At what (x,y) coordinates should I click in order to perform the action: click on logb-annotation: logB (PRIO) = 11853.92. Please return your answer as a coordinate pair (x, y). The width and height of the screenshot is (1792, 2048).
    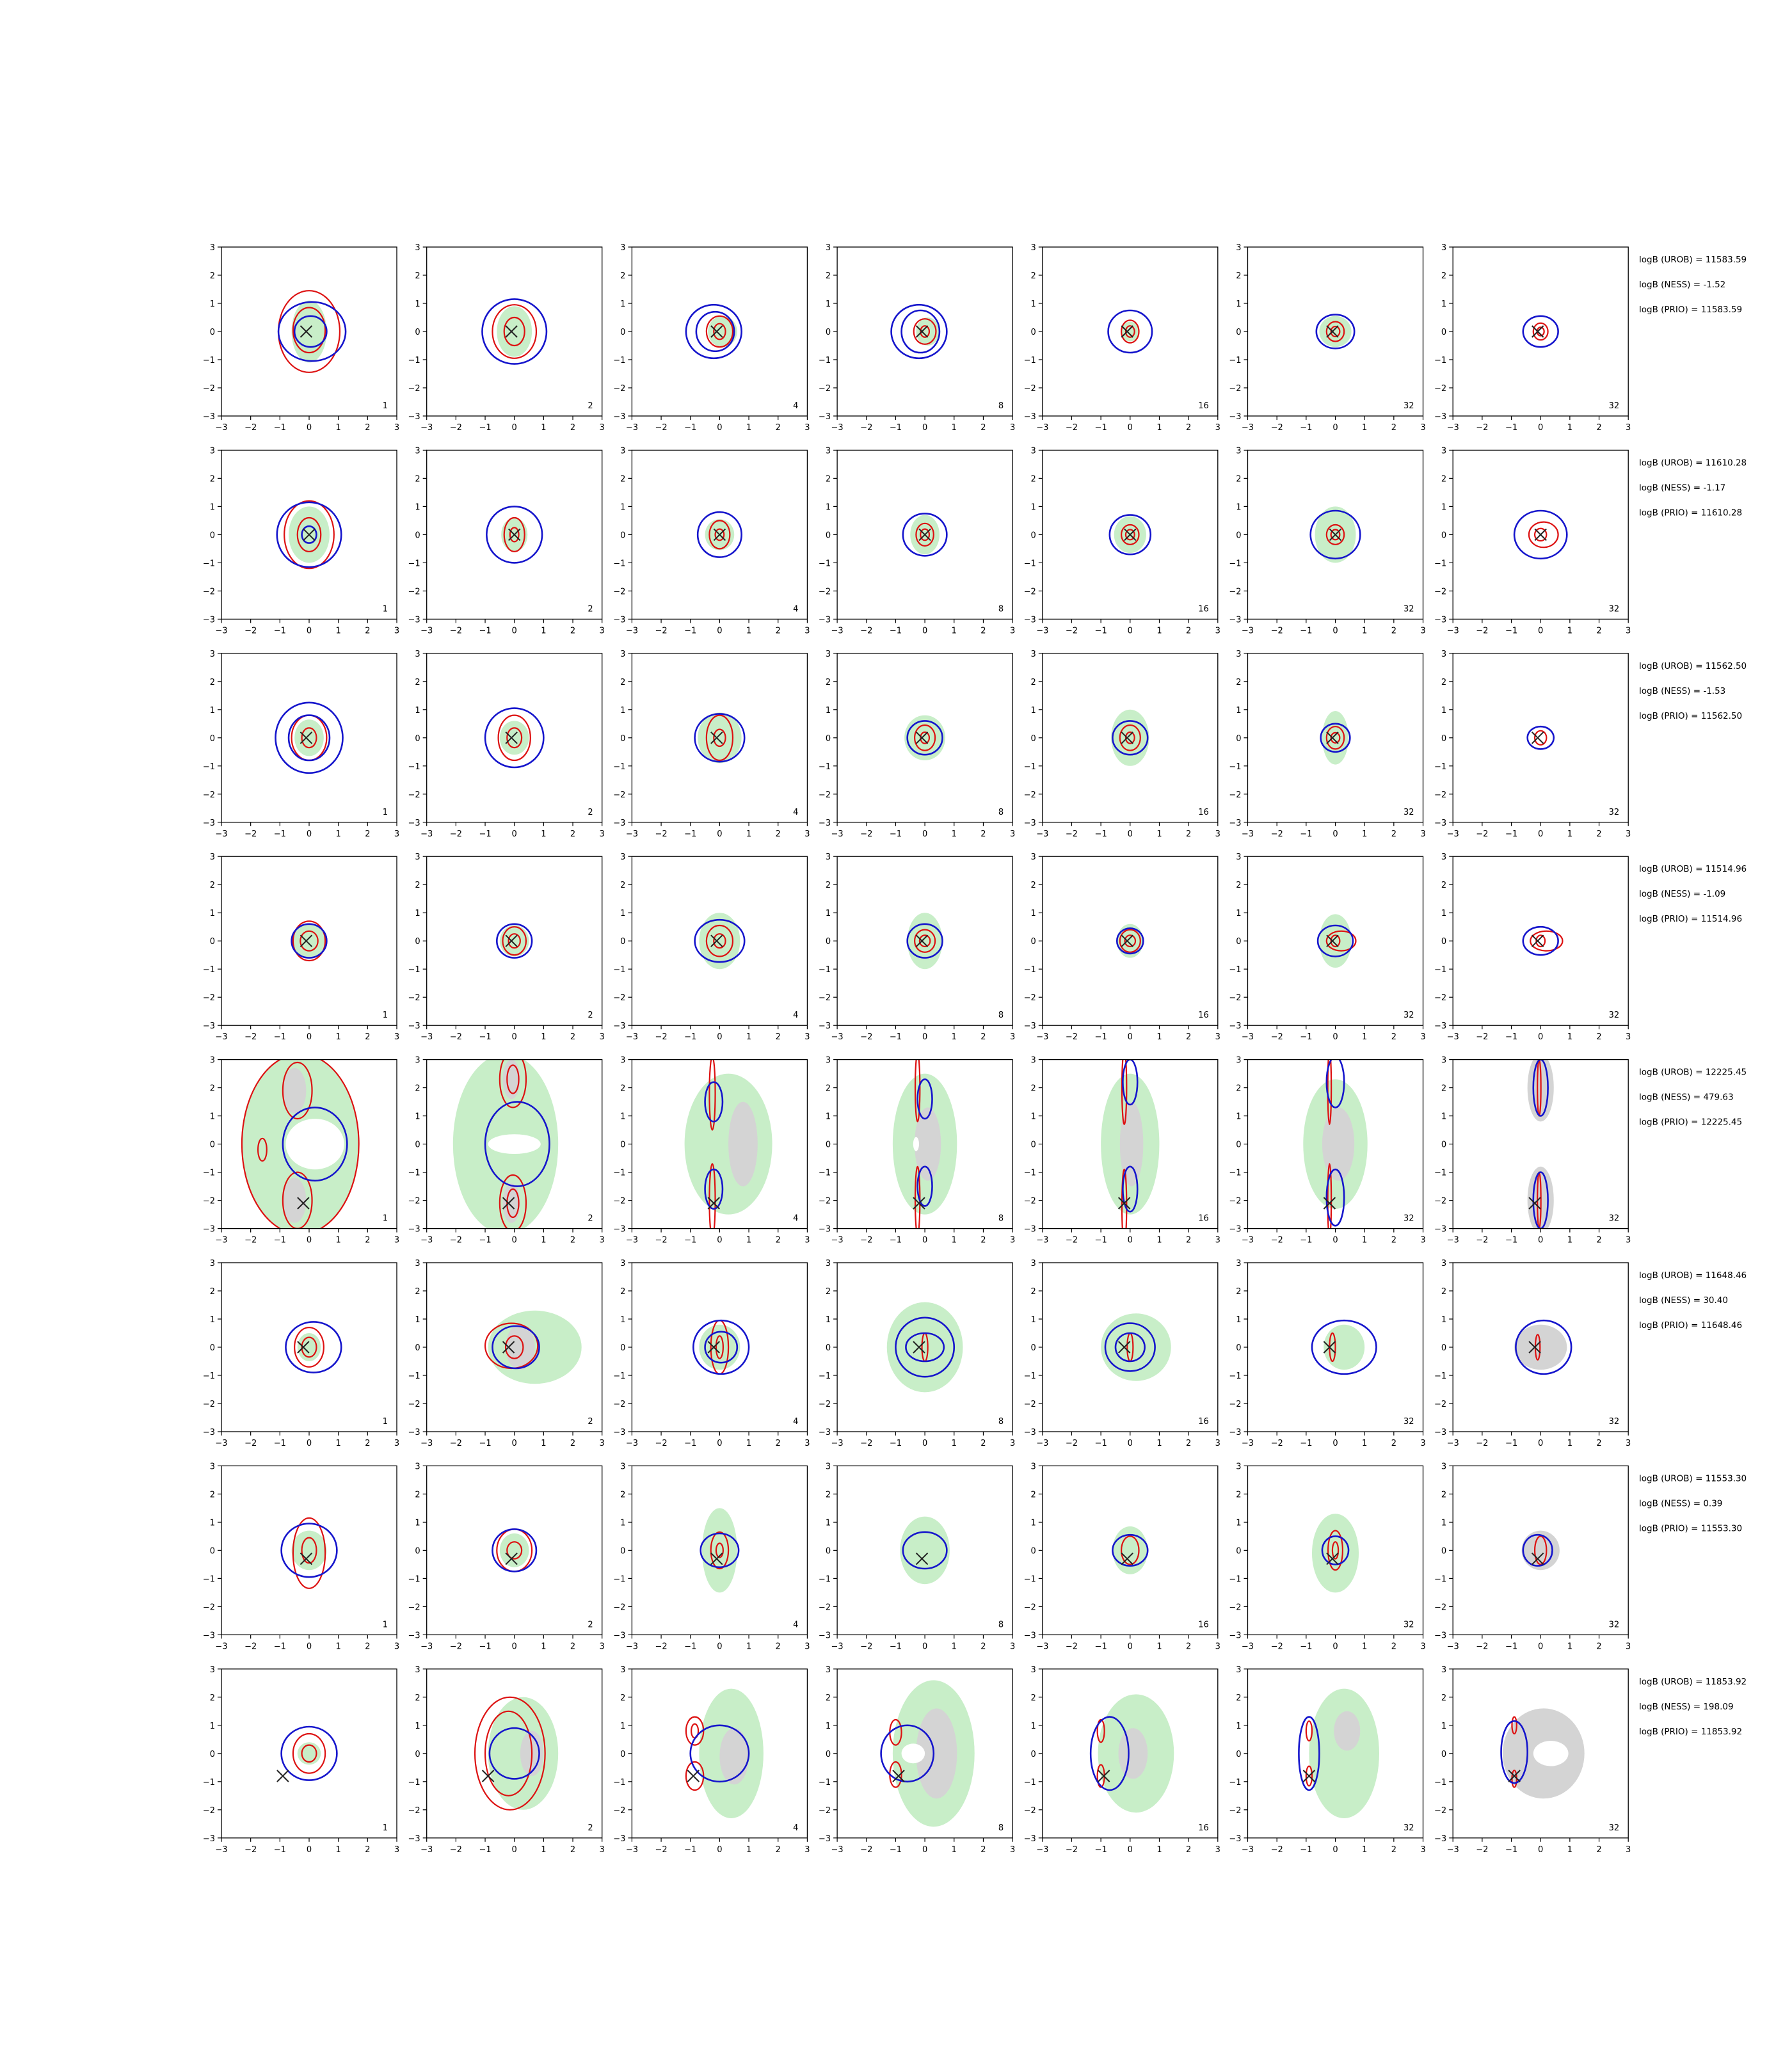
    Looking at the image, I should click on (1690, 1732).